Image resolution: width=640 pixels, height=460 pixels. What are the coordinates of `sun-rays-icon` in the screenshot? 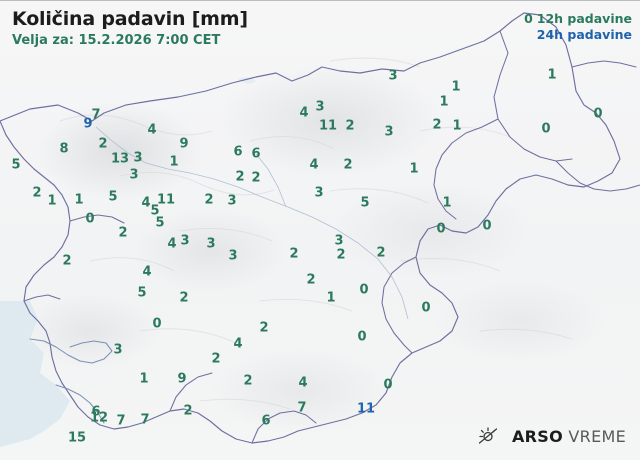 It's located at (488, 435).